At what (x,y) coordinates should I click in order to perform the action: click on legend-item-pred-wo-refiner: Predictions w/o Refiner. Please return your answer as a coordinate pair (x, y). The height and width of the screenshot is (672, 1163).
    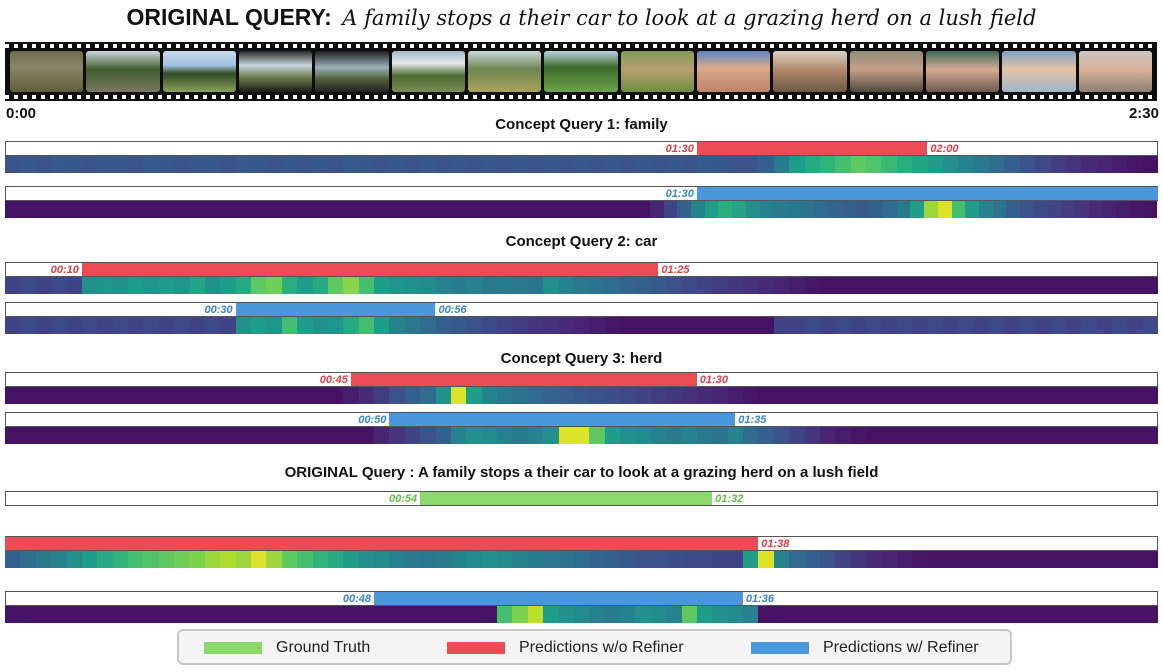
    Looking at the image, I should click on (565, 648).